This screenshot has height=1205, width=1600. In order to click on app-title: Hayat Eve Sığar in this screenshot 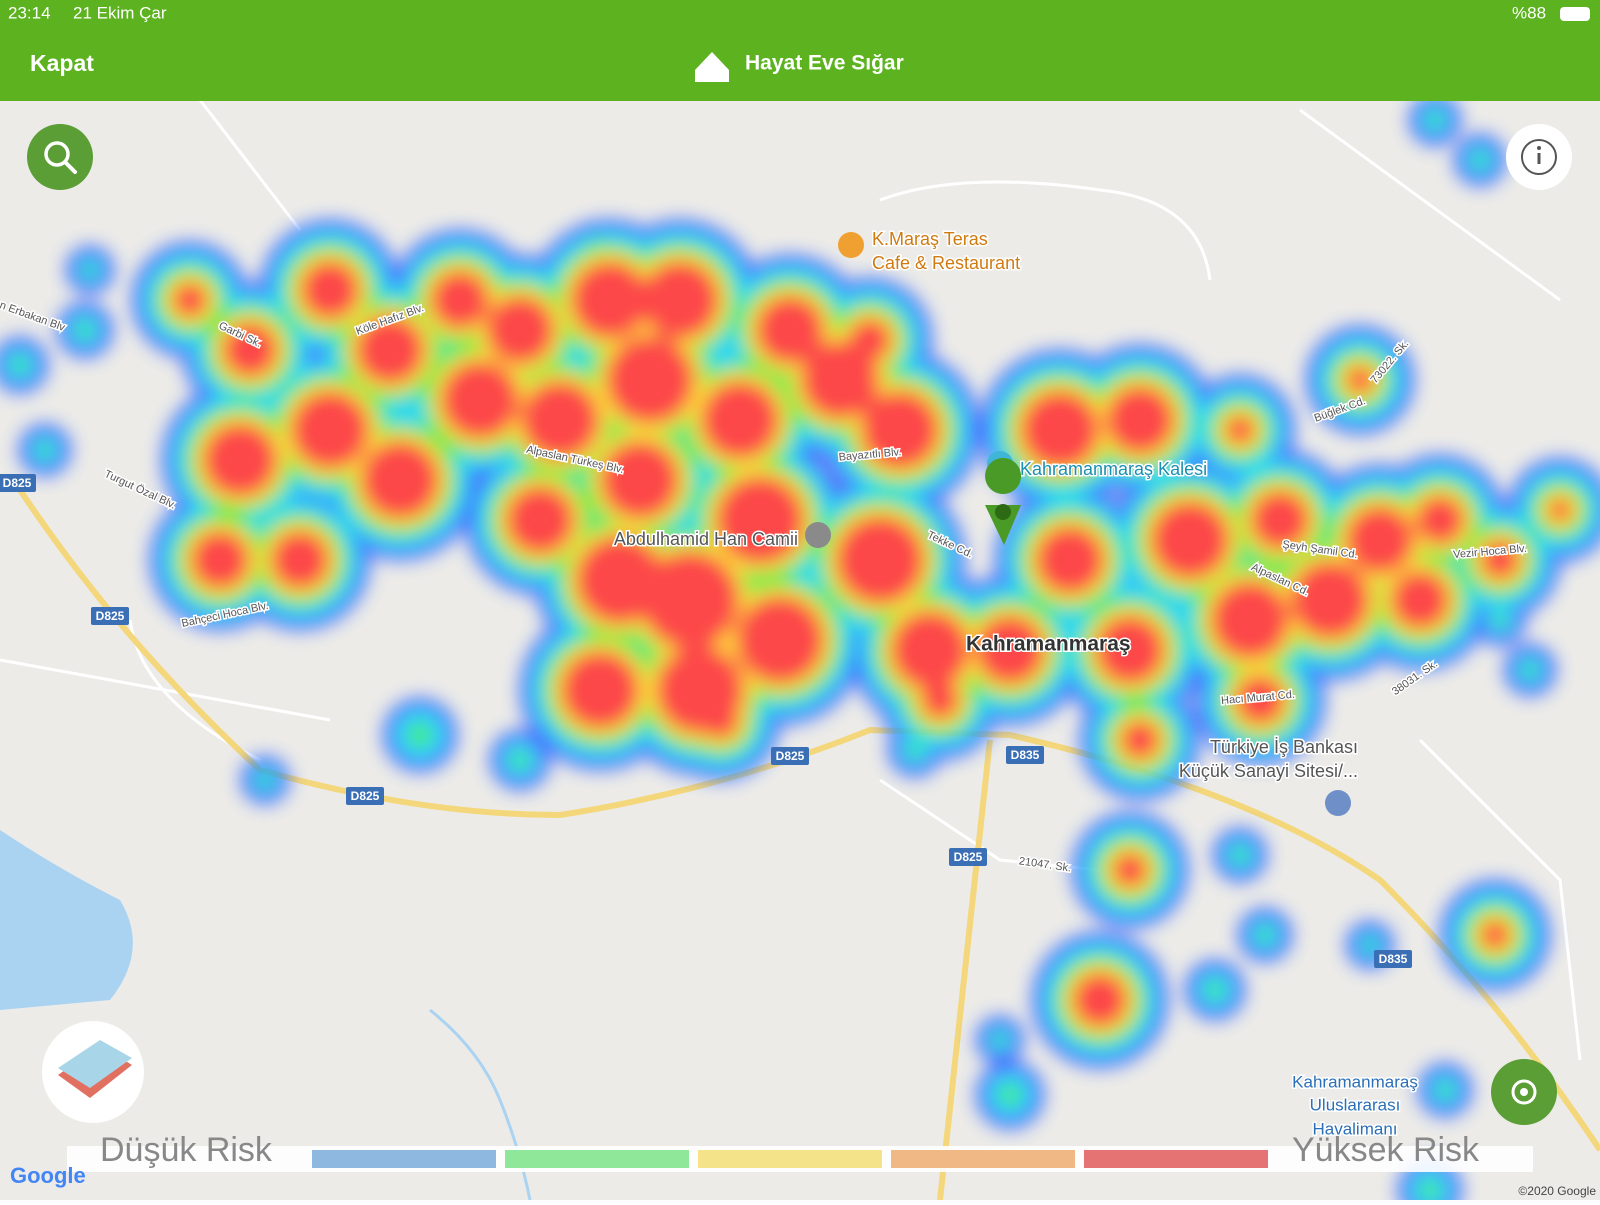, I will do `click(824, 63)`.